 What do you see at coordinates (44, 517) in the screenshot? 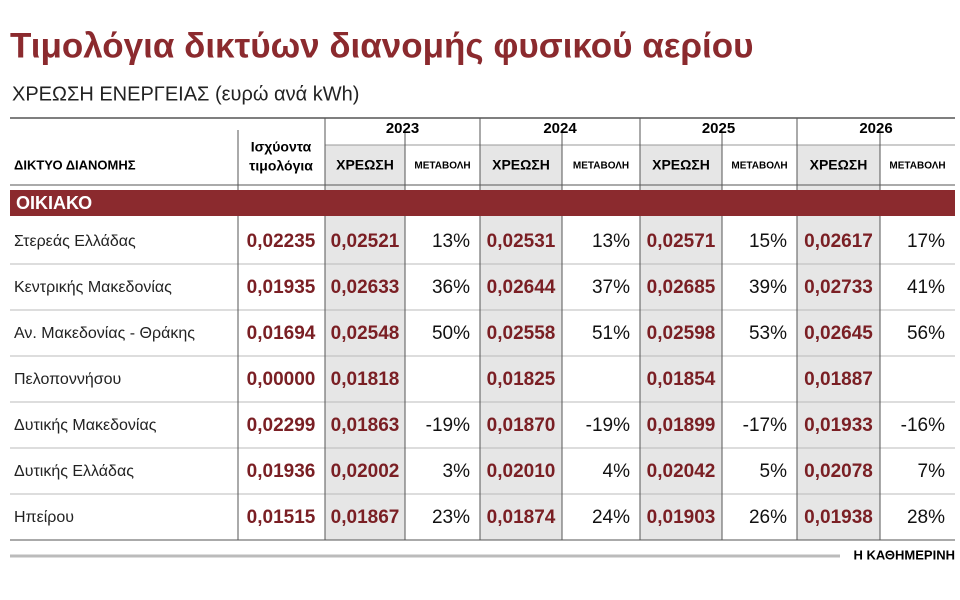
I see `row-name: Ηπείρου` at bounding box center [44, 517].